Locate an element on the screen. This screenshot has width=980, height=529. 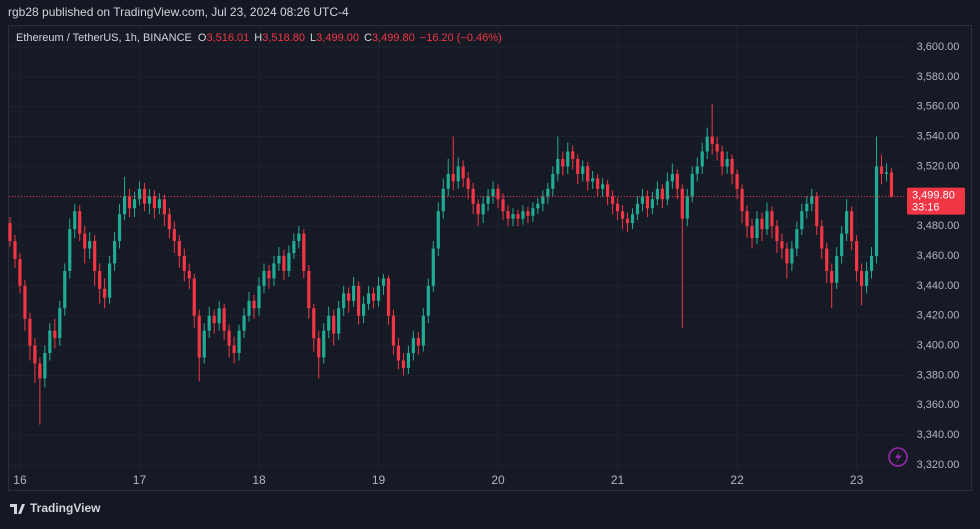
y-tick-label: 3,320.00 is located at coordinates (938, 465).